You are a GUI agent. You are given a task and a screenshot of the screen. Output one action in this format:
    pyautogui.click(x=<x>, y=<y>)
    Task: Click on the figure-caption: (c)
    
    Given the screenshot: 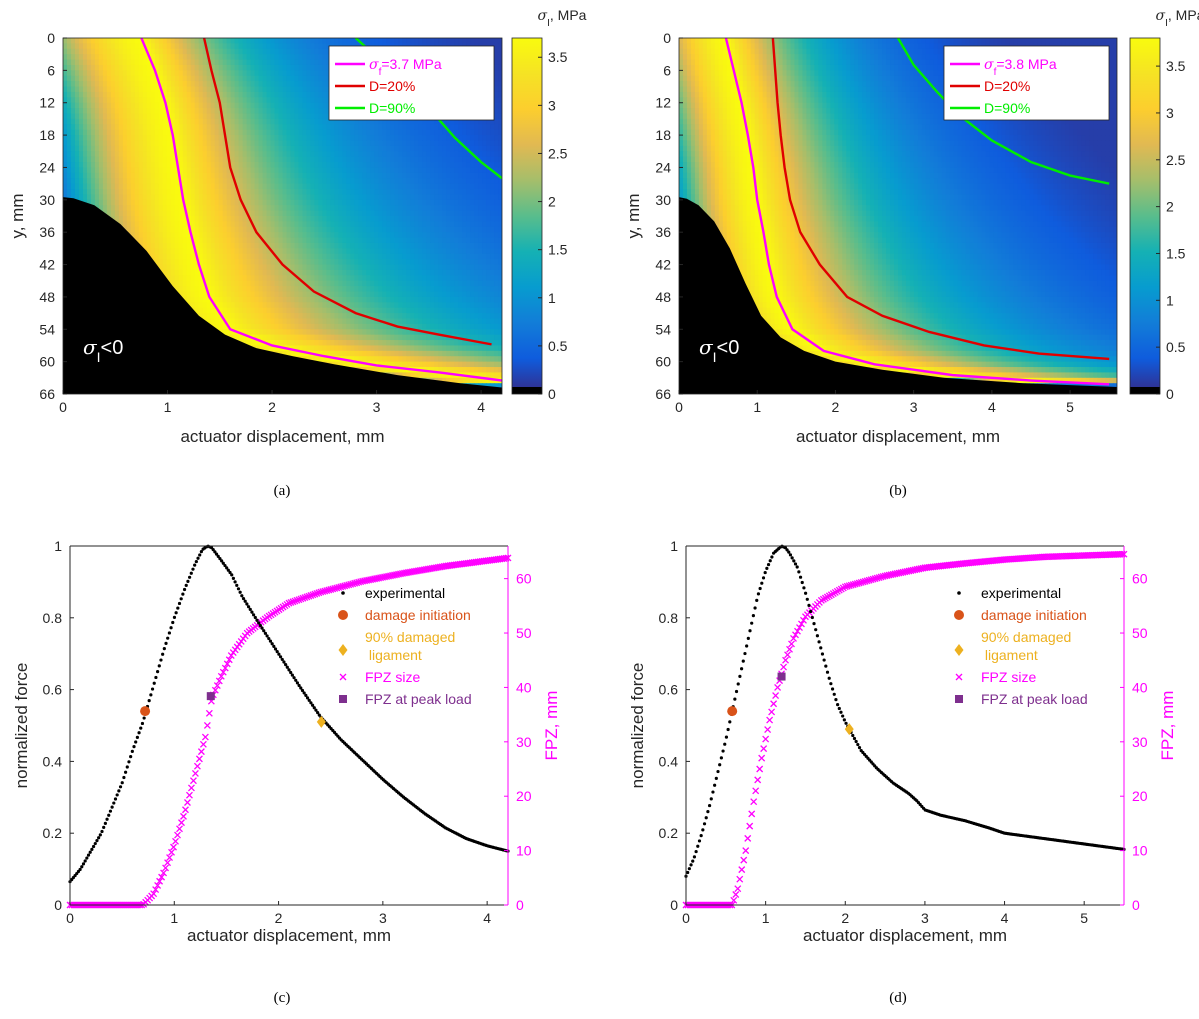 What is the action you would take?
    pyautogui.click(x=282, y=998)
    